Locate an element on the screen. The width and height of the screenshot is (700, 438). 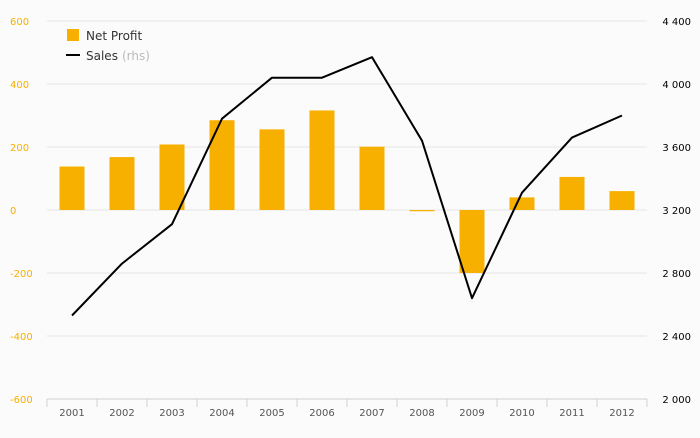
left-tick-label: 600 is located at coordinates (19, 22).